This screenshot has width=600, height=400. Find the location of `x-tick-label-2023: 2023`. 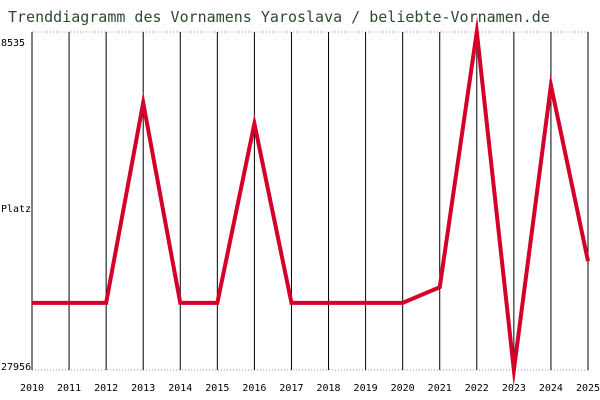

x-tick-label-2023: 2023 is located at coordinates (514, 388).